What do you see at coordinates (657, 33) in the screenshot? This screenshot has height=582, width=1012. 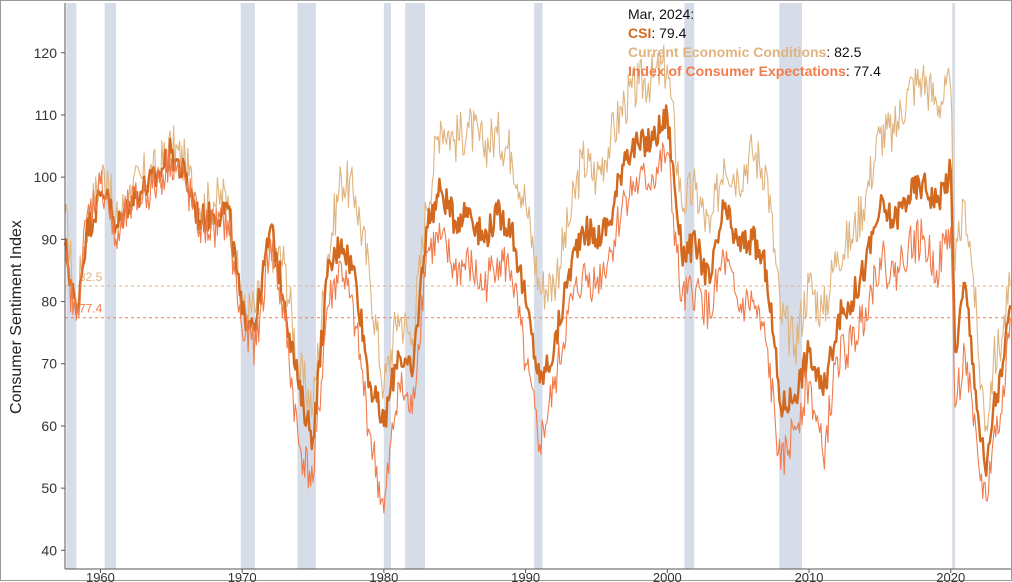 I see `tooltip-row-csi: CSI: 79.4` at bounding box center [657, 33].